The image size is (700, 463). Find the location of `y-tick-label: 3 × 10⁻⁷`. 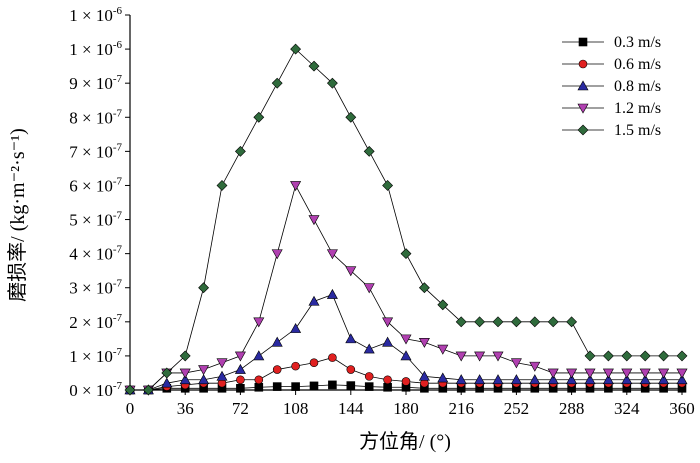

y-tick-label: 3 × 10⁻⁷ is located at coordinates (95, 288).